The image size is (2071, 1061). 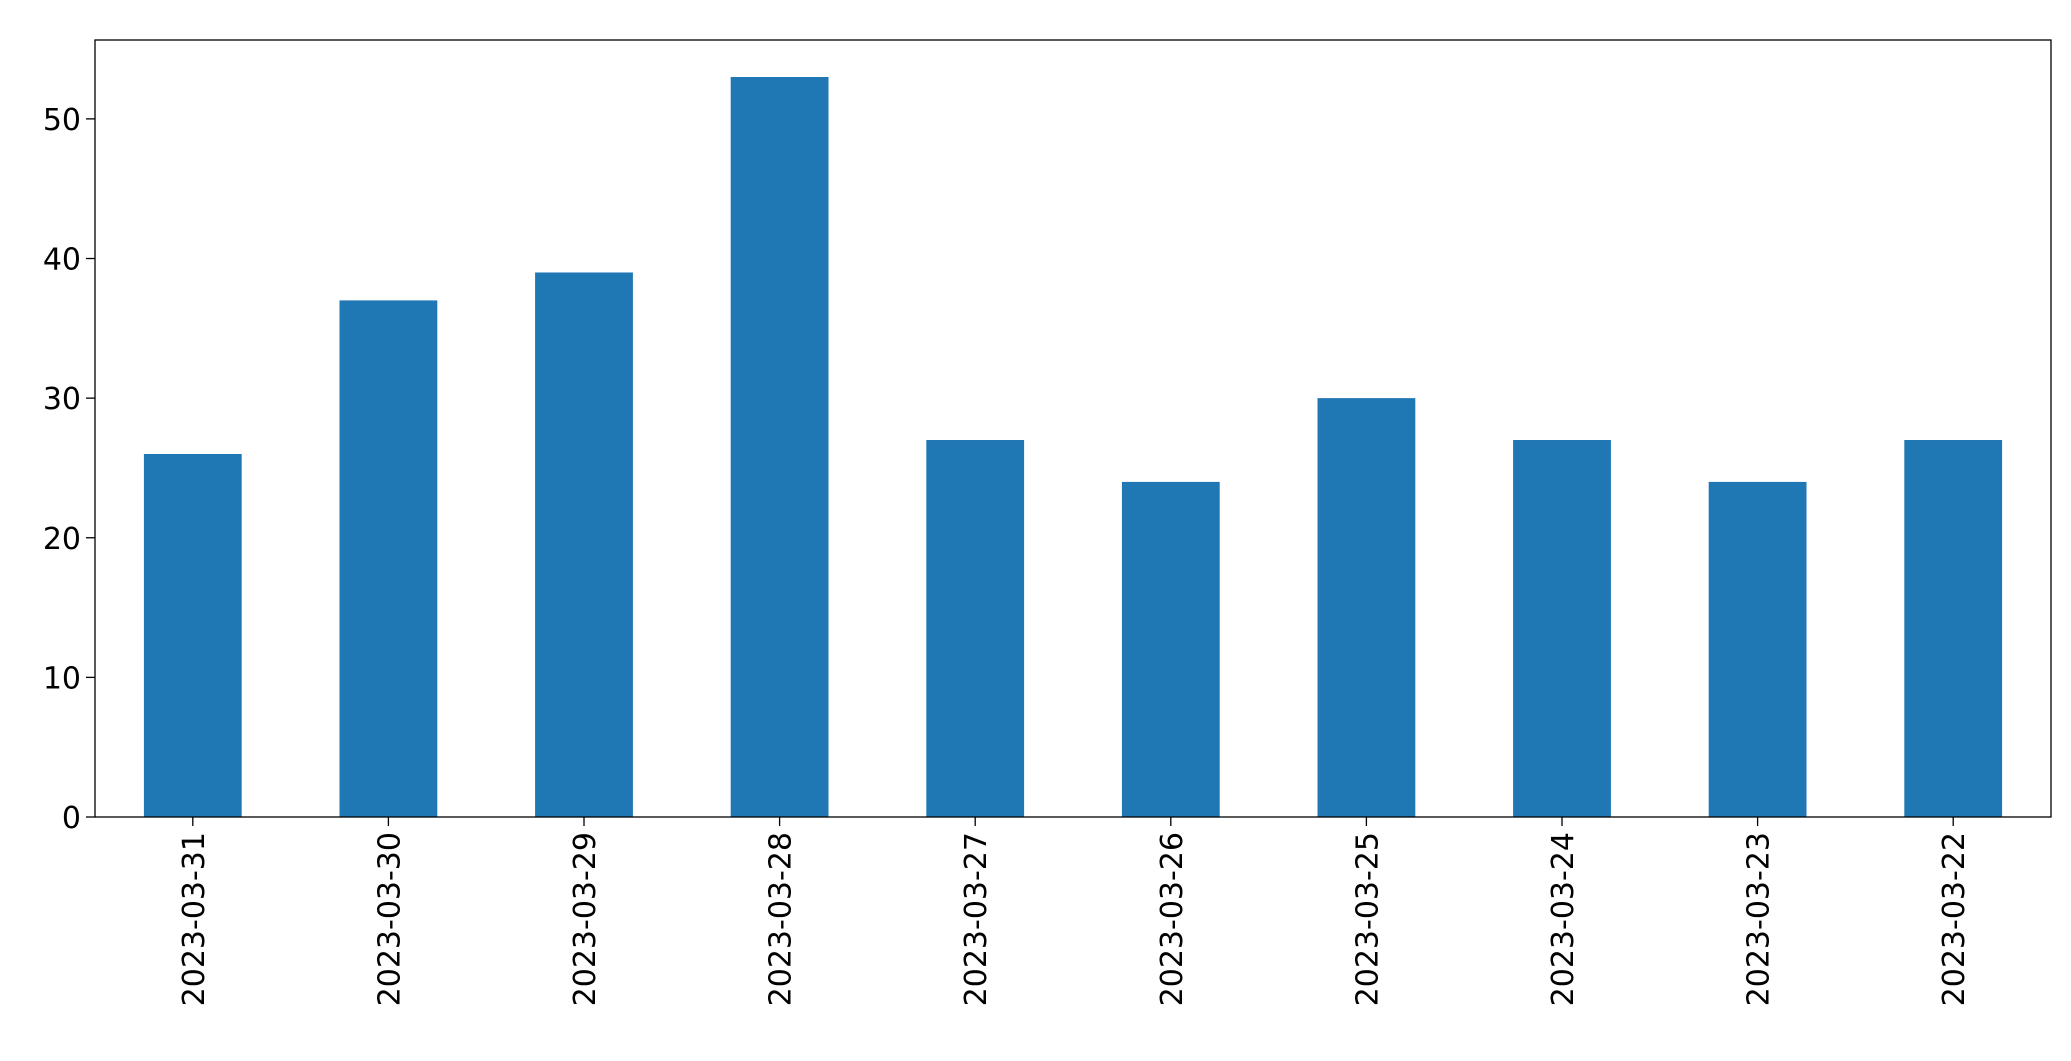 I want to click on x-tick-label: 2023-03-30, so click(x=389, y=919).